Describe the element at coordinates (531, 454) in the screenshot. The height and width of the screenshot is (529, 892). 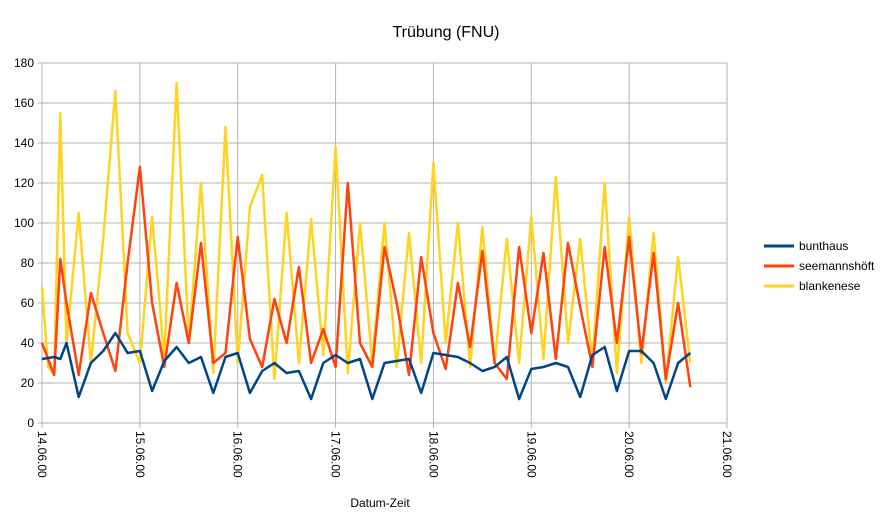
I see `x-tick-label: 19.06.00` at that location.